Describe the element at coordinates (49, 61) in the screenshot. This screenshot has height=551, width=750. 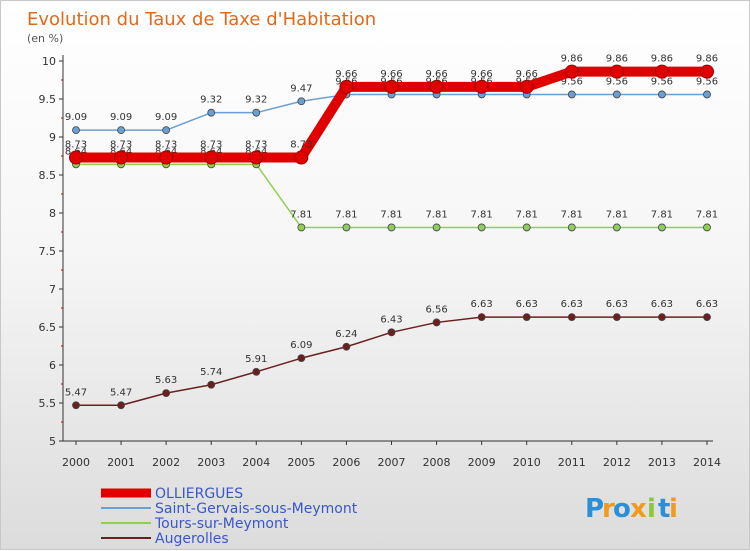
I see `y-tick-label: 10` at that location.